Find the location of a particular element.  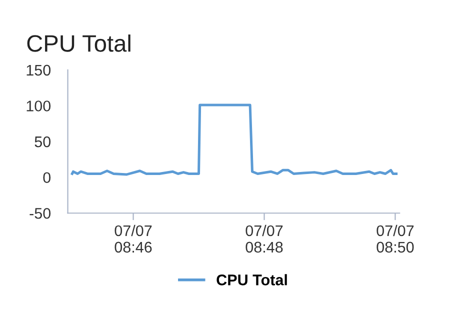

legend-label: CPU Total is located at coordinates (251, 280).